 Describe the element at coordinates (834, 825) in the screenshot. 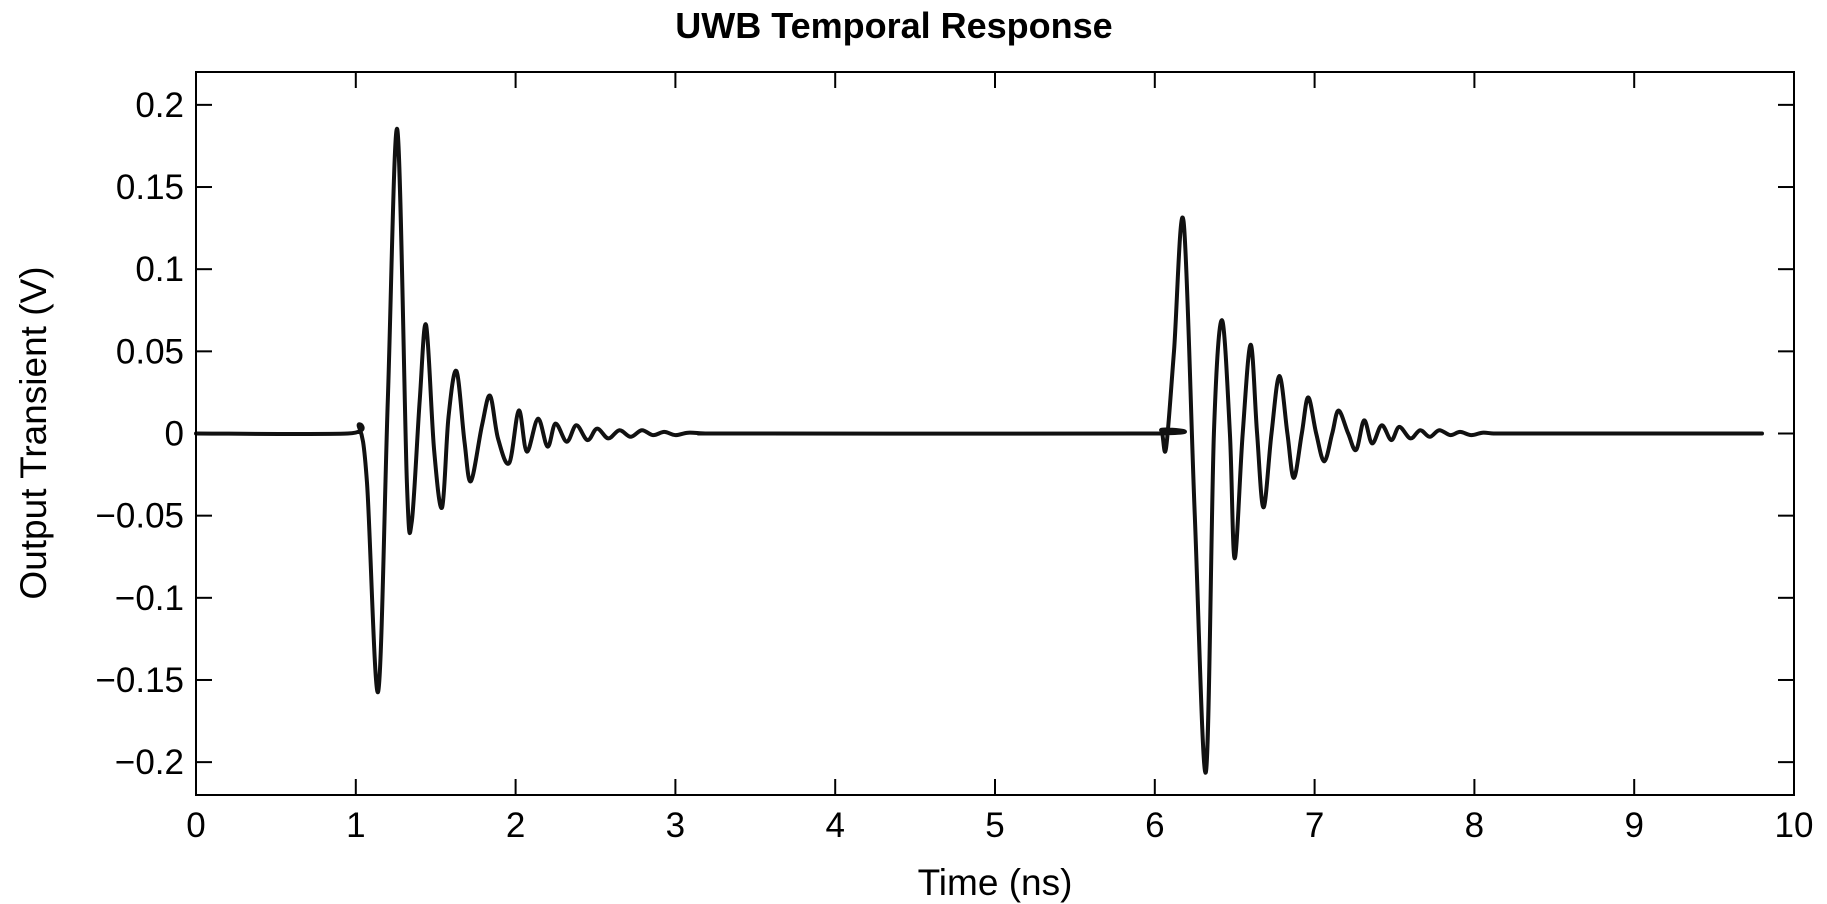

I see `x-tick-label: 4` at that location.